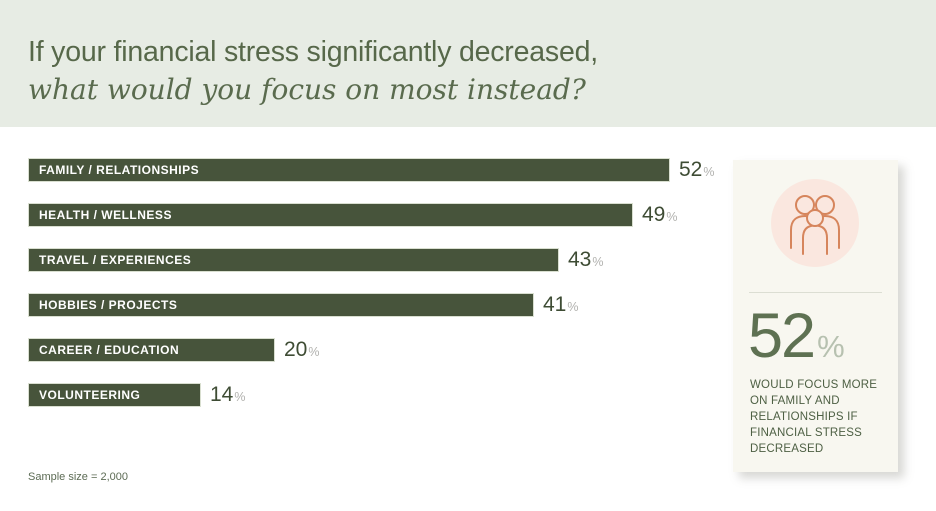 The image size is (936, 511). I want to click on bar-value: 14%, so click(227, 395).